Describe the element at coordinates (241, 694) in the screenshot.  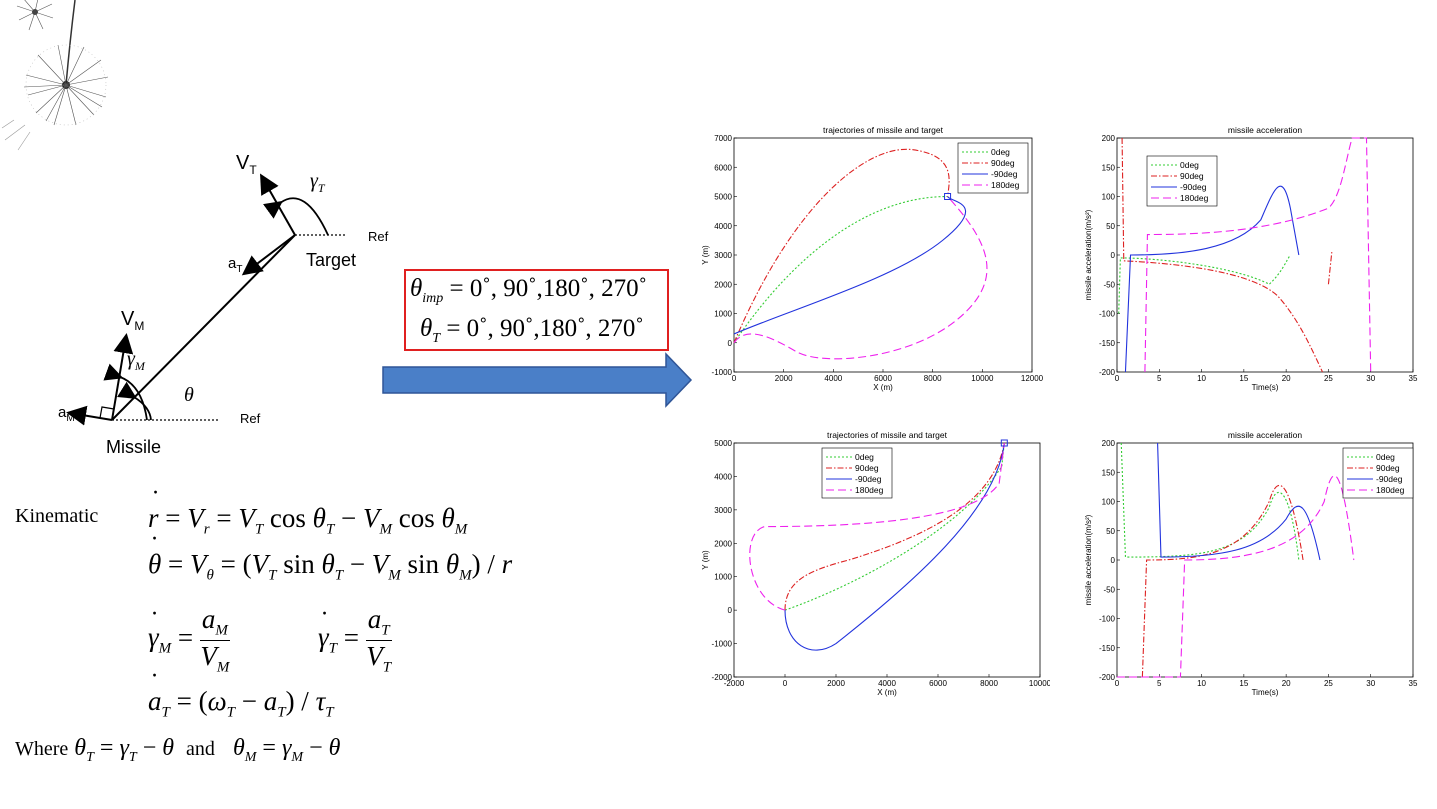
I see `target-accel-equation: a ˙ T = (ωT − aT) / τT` at that location.